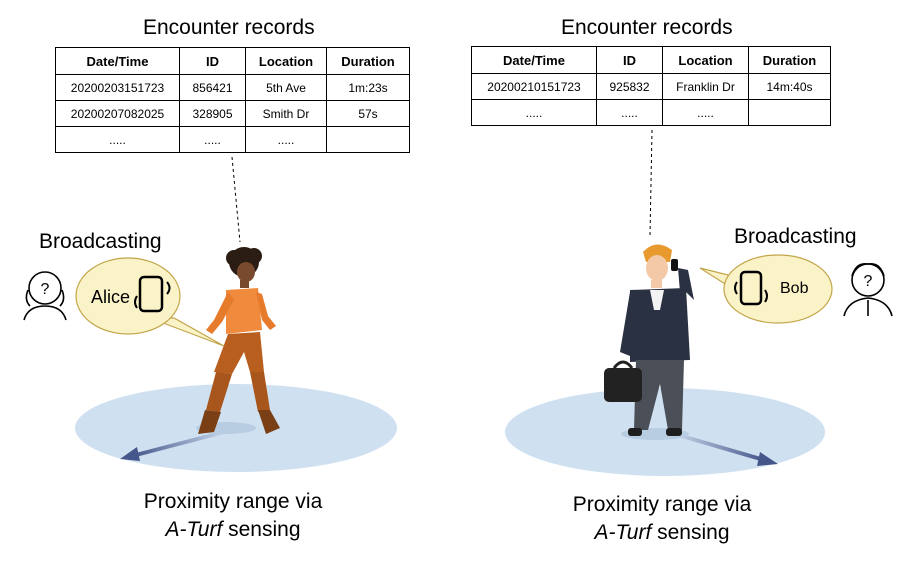 This screenshot has height=577, width=912. I want to click on bob-speech-bubble, so click(766, 289).